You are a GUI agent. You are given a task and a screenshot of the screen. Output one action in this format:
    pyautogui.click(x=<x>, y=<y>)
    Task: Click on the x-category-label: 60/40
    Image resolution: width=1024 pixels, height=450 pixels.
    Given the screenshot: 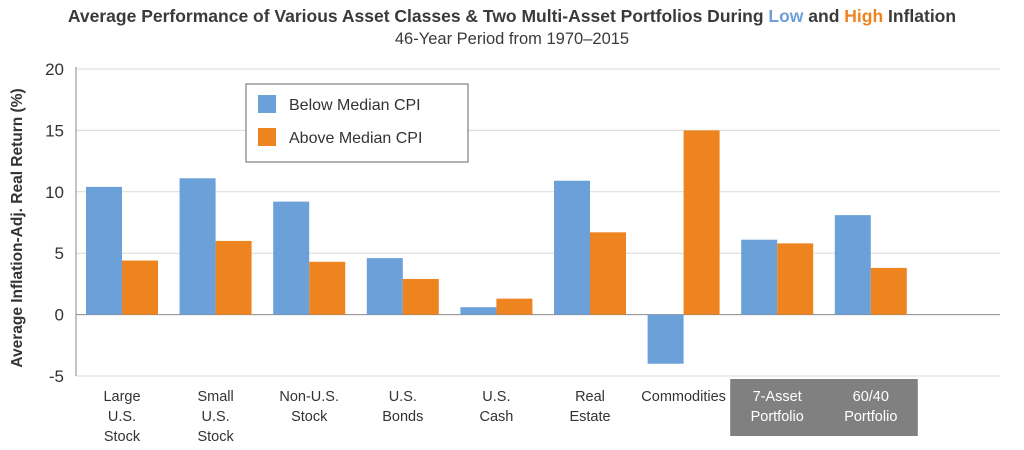 What is the action you would take?
    pyautogui.click(x=871, y=397)
    